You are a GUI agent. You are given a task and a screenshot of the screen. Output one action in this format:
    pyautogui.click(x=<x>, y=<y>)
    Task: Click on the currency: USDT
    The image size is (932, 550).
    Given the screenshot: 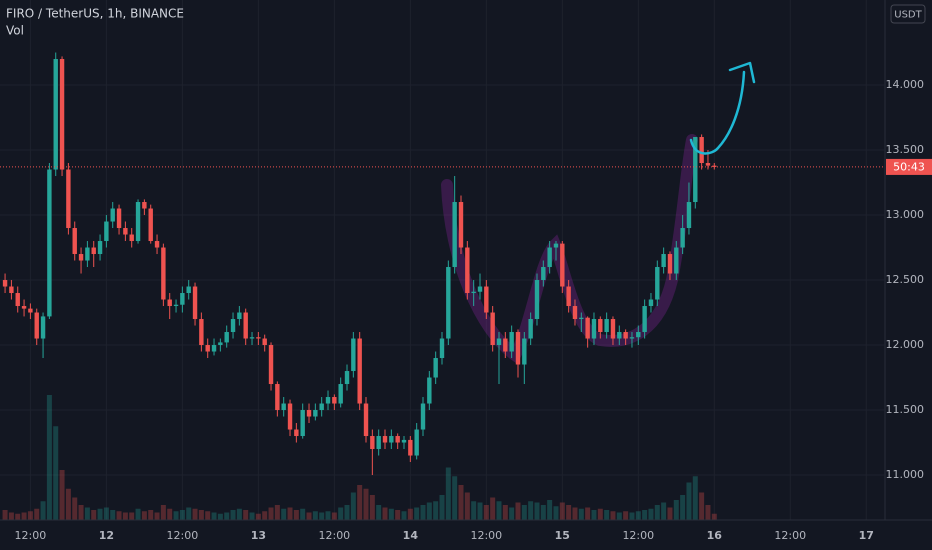 What is the action you would take?
    pyautogui.click(x=908, y=15)
    